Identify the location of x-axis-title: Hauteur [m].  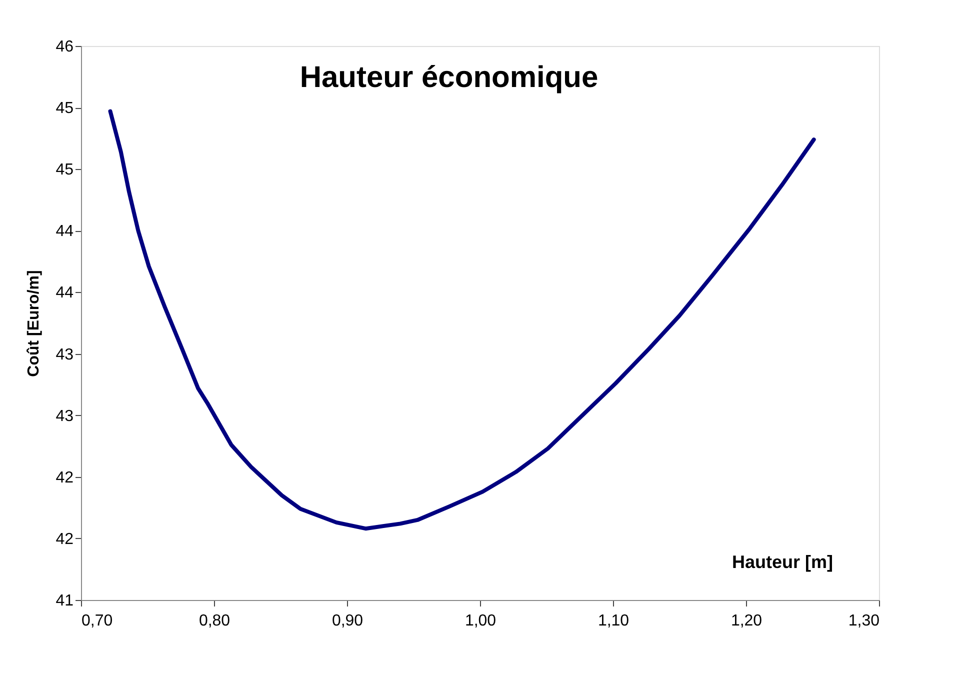
(782, 562).